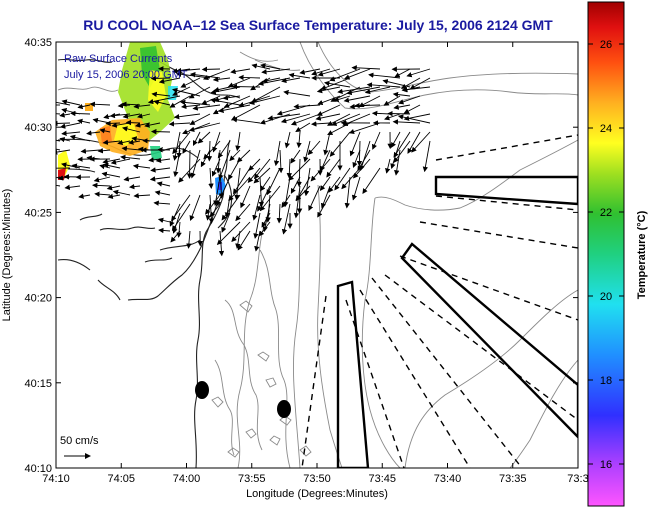  Describe the element at coordinates (38, 213) in the screenshot. I see `y-tick-label: 40:25` at that location.